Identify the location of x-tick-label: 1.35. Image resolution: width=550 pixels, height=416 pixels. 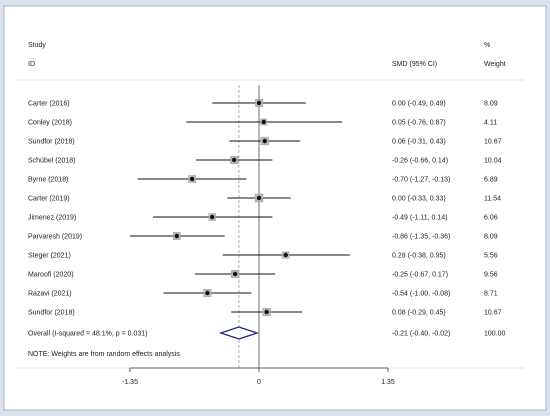
(388, 382).